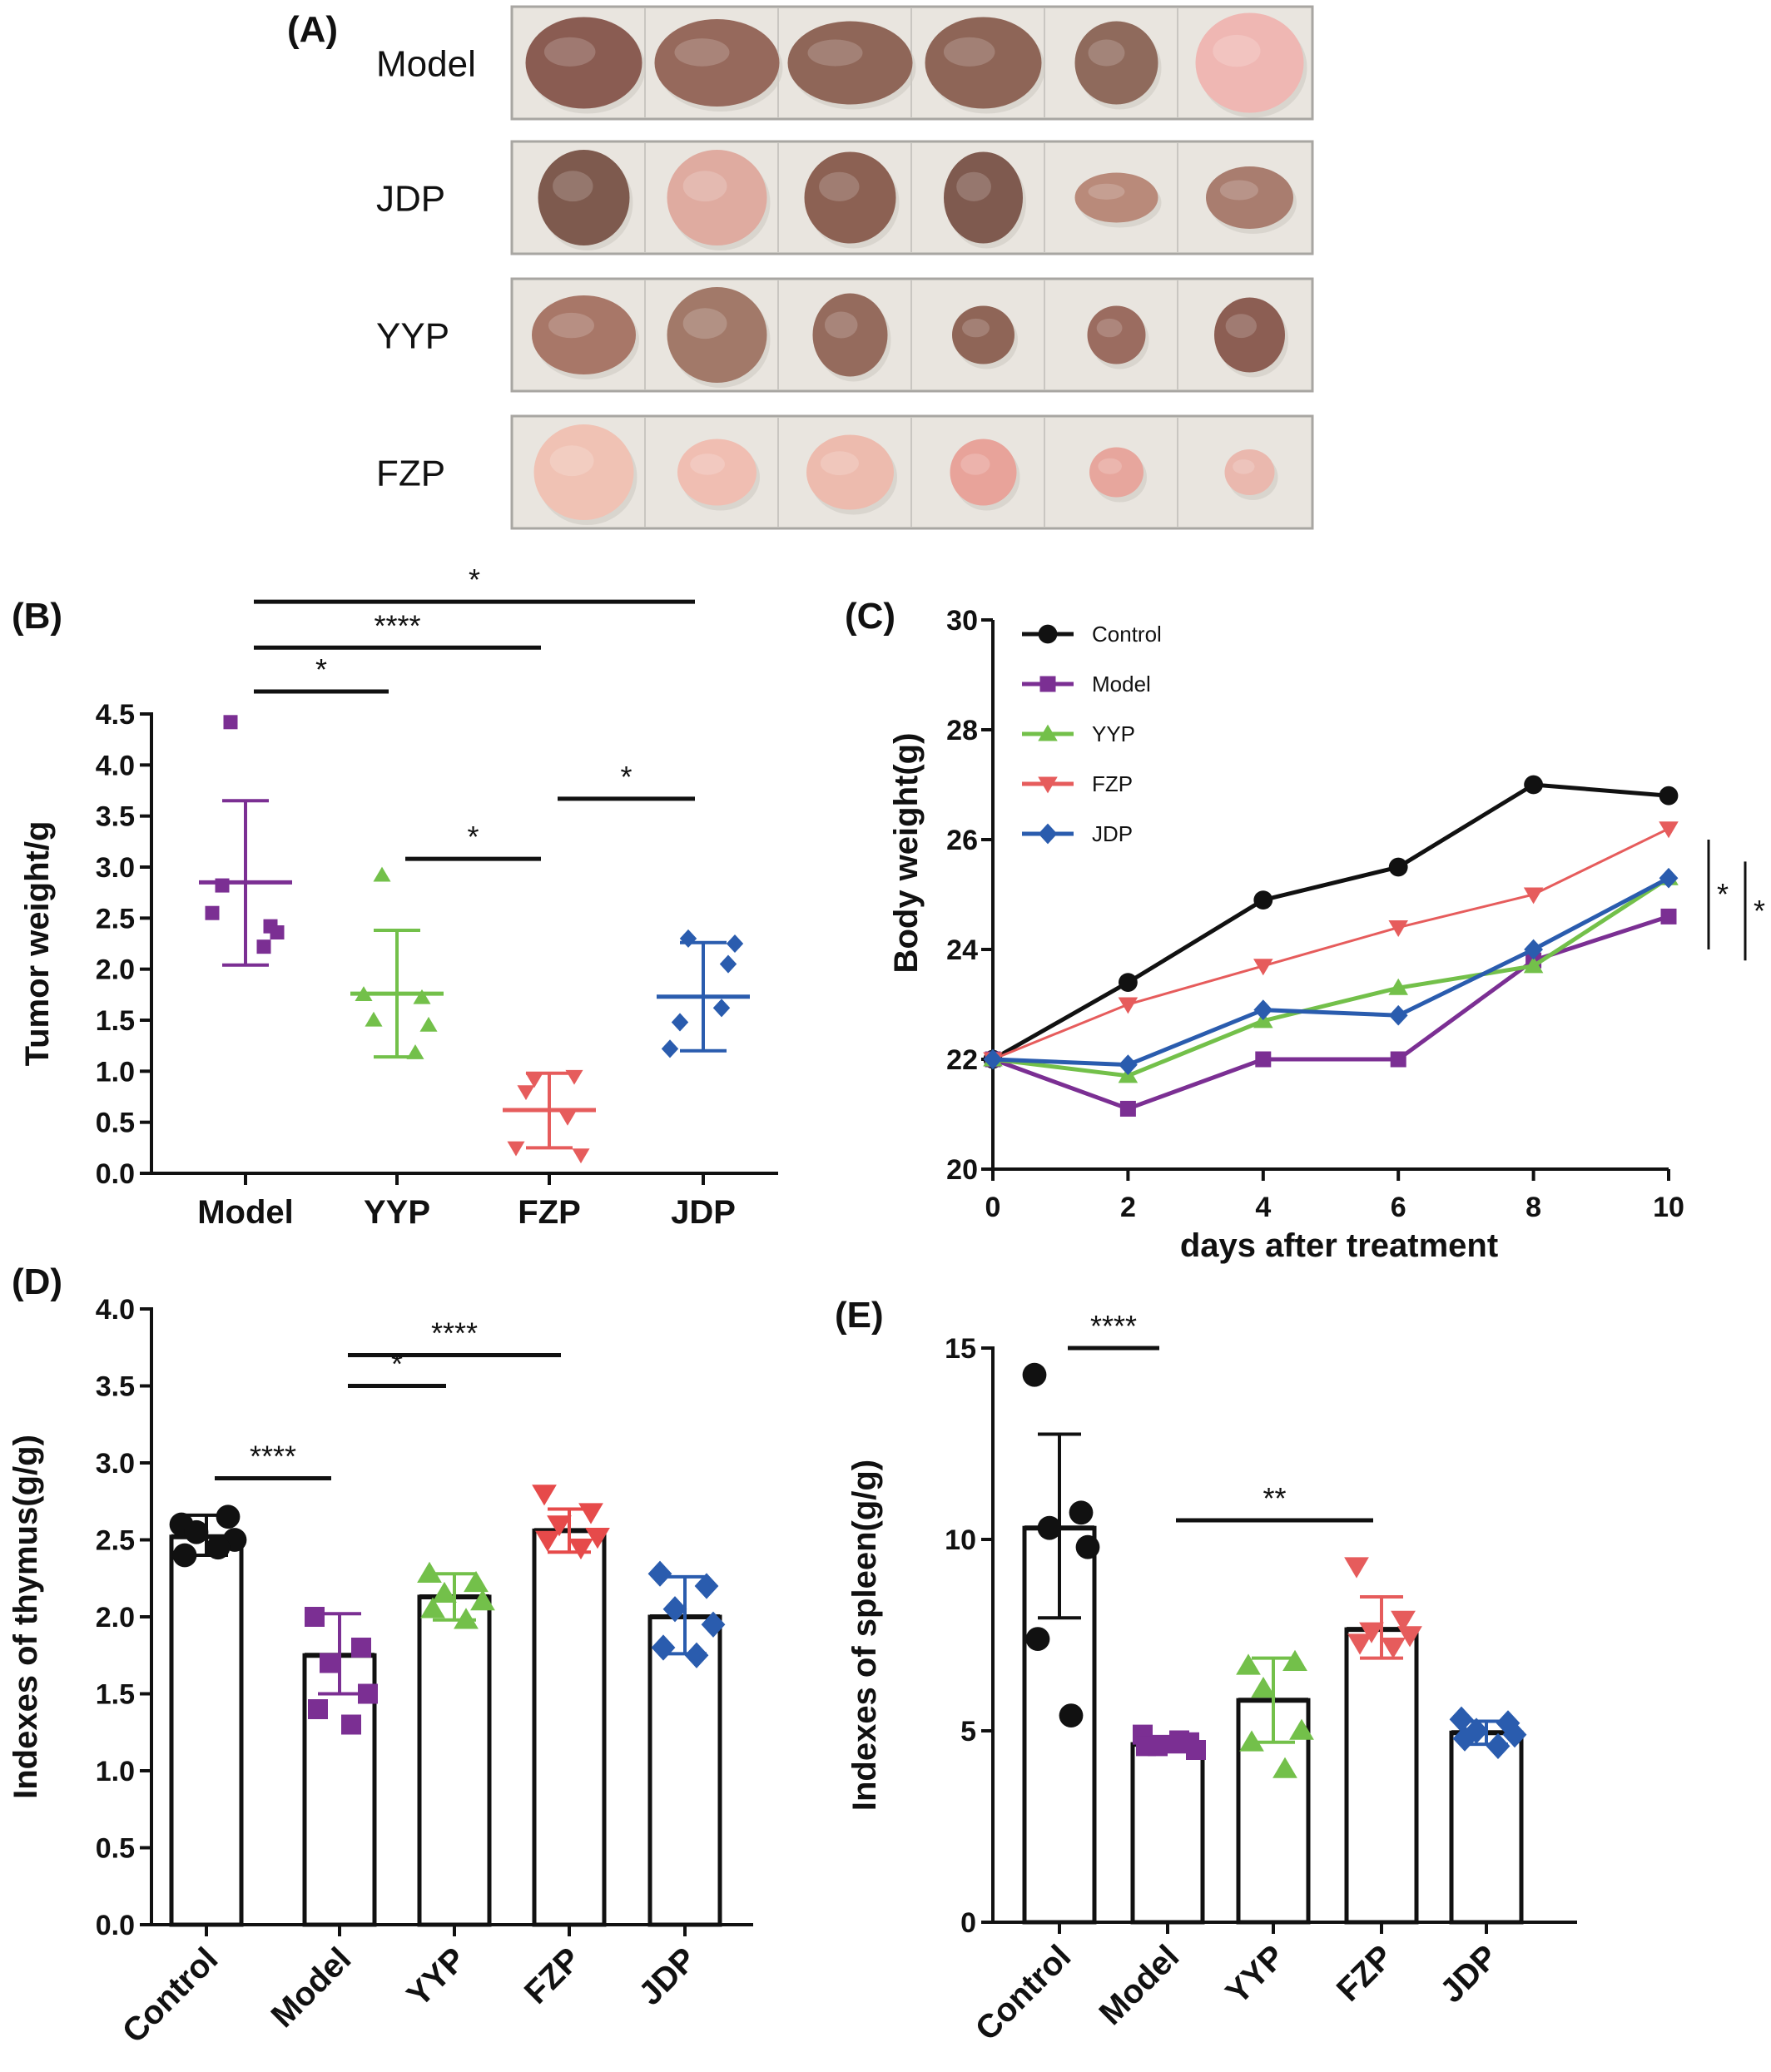  What do you see at coordinates (412, 336) in the screenshot?
I see `row-label-yyp: YYP` at bounding box center [412, 336].